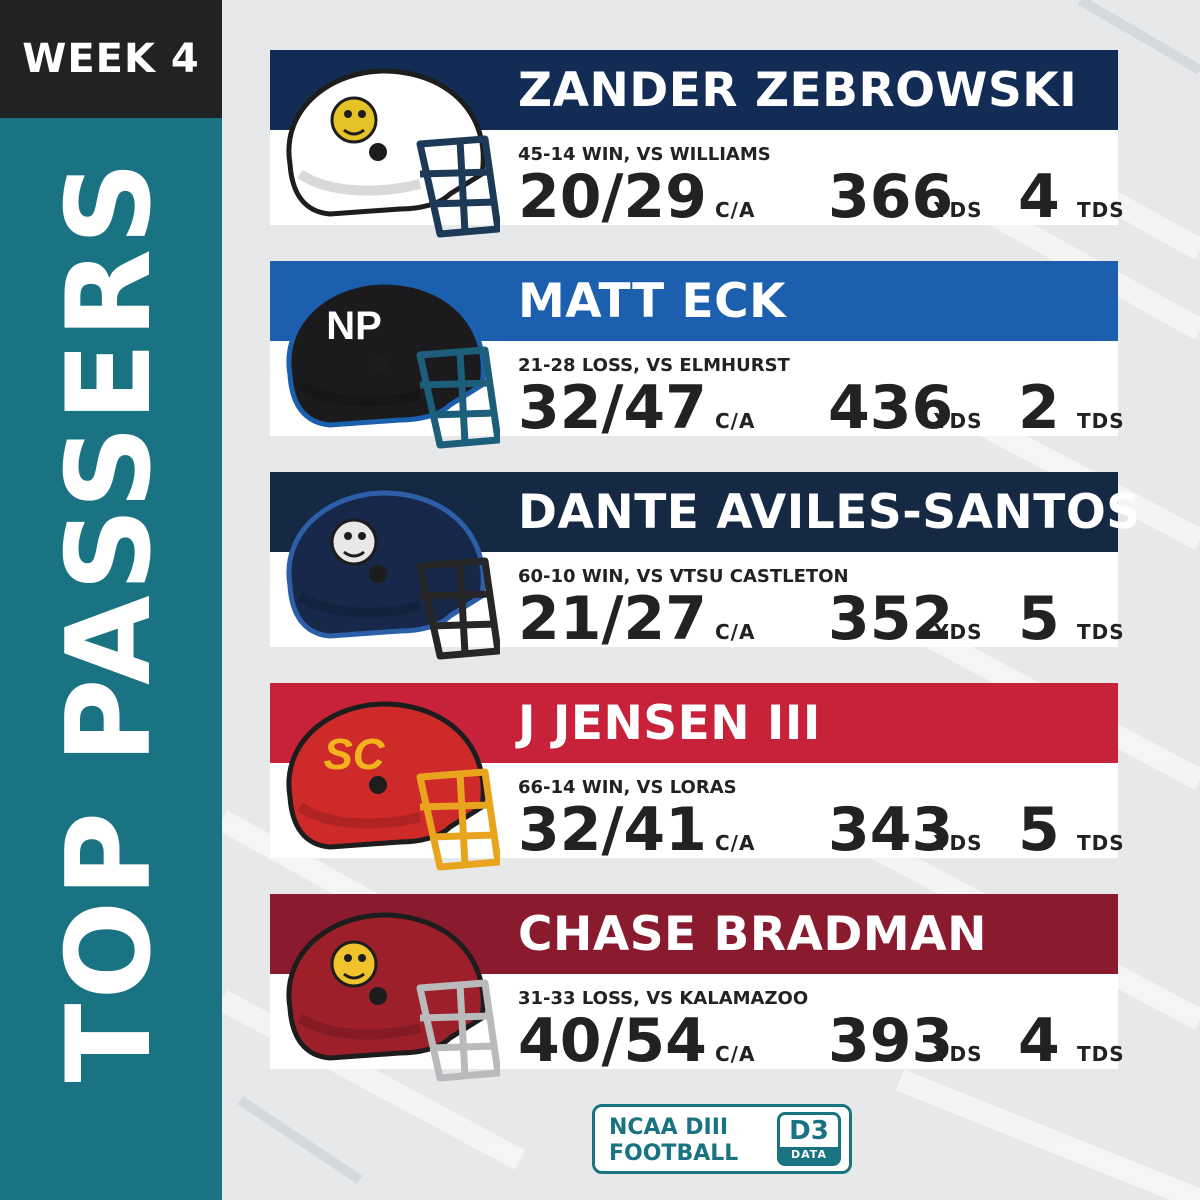  What do you see at coordinates (393, 364) in the screenshot?
I see `helmet-icon: NP` at bounding box center [393, 364].